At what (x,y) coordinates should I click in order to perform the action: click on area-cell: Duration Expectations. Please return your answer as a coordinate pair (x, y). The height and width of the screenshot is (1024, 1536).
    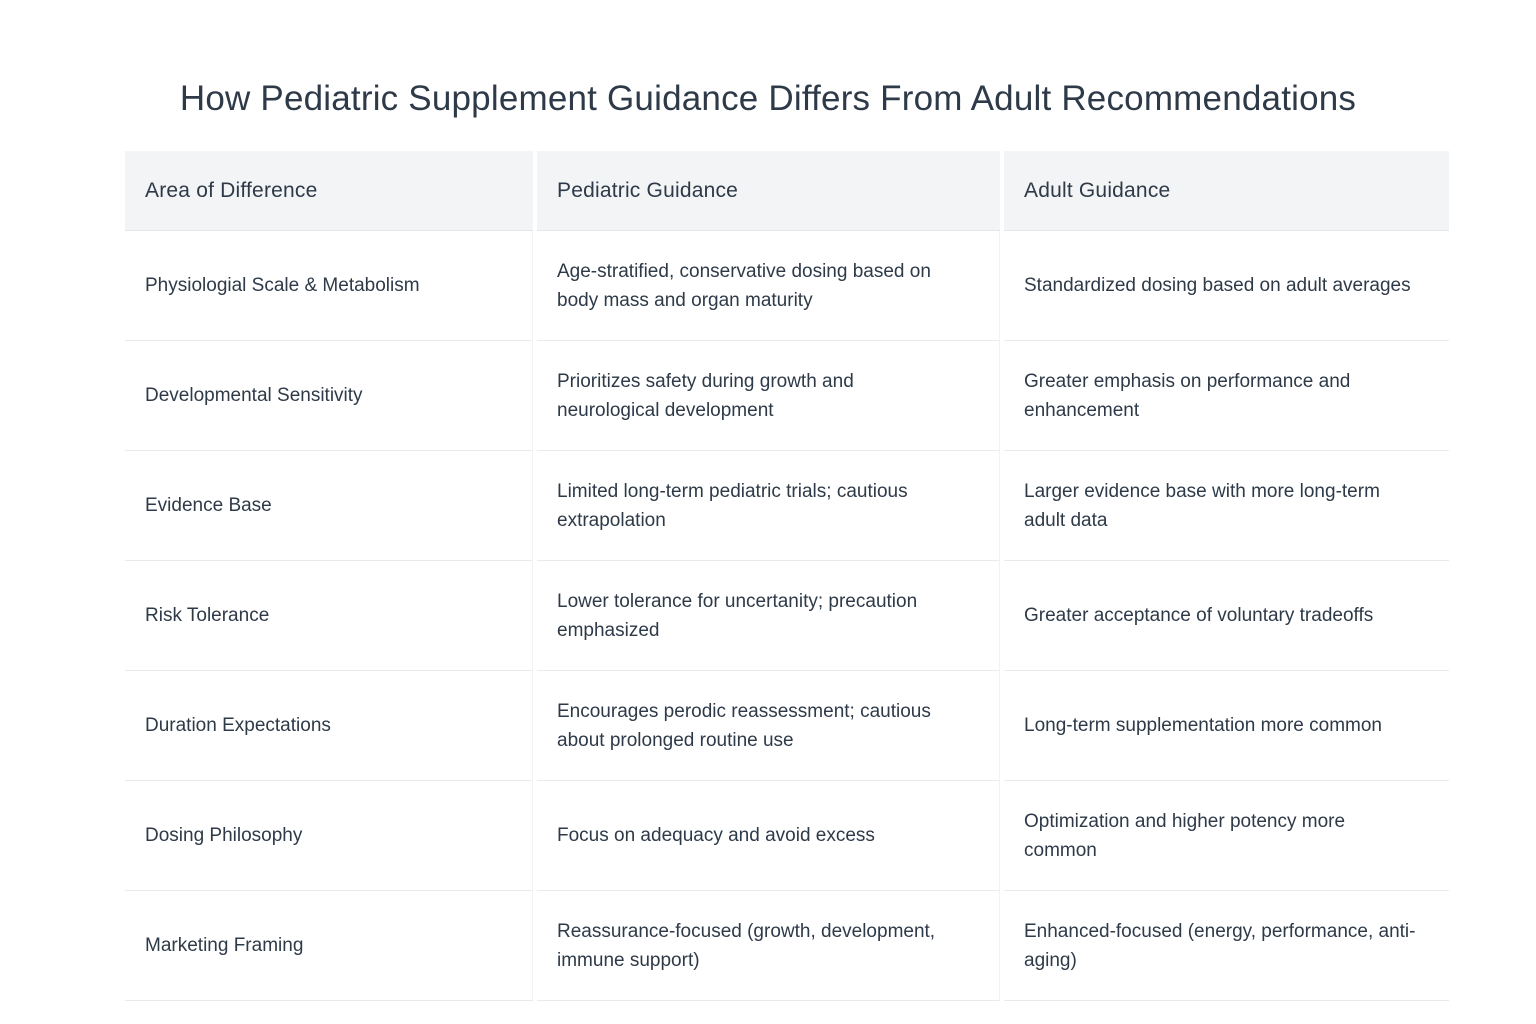
    Looking at the image, I should click on (329, 726).